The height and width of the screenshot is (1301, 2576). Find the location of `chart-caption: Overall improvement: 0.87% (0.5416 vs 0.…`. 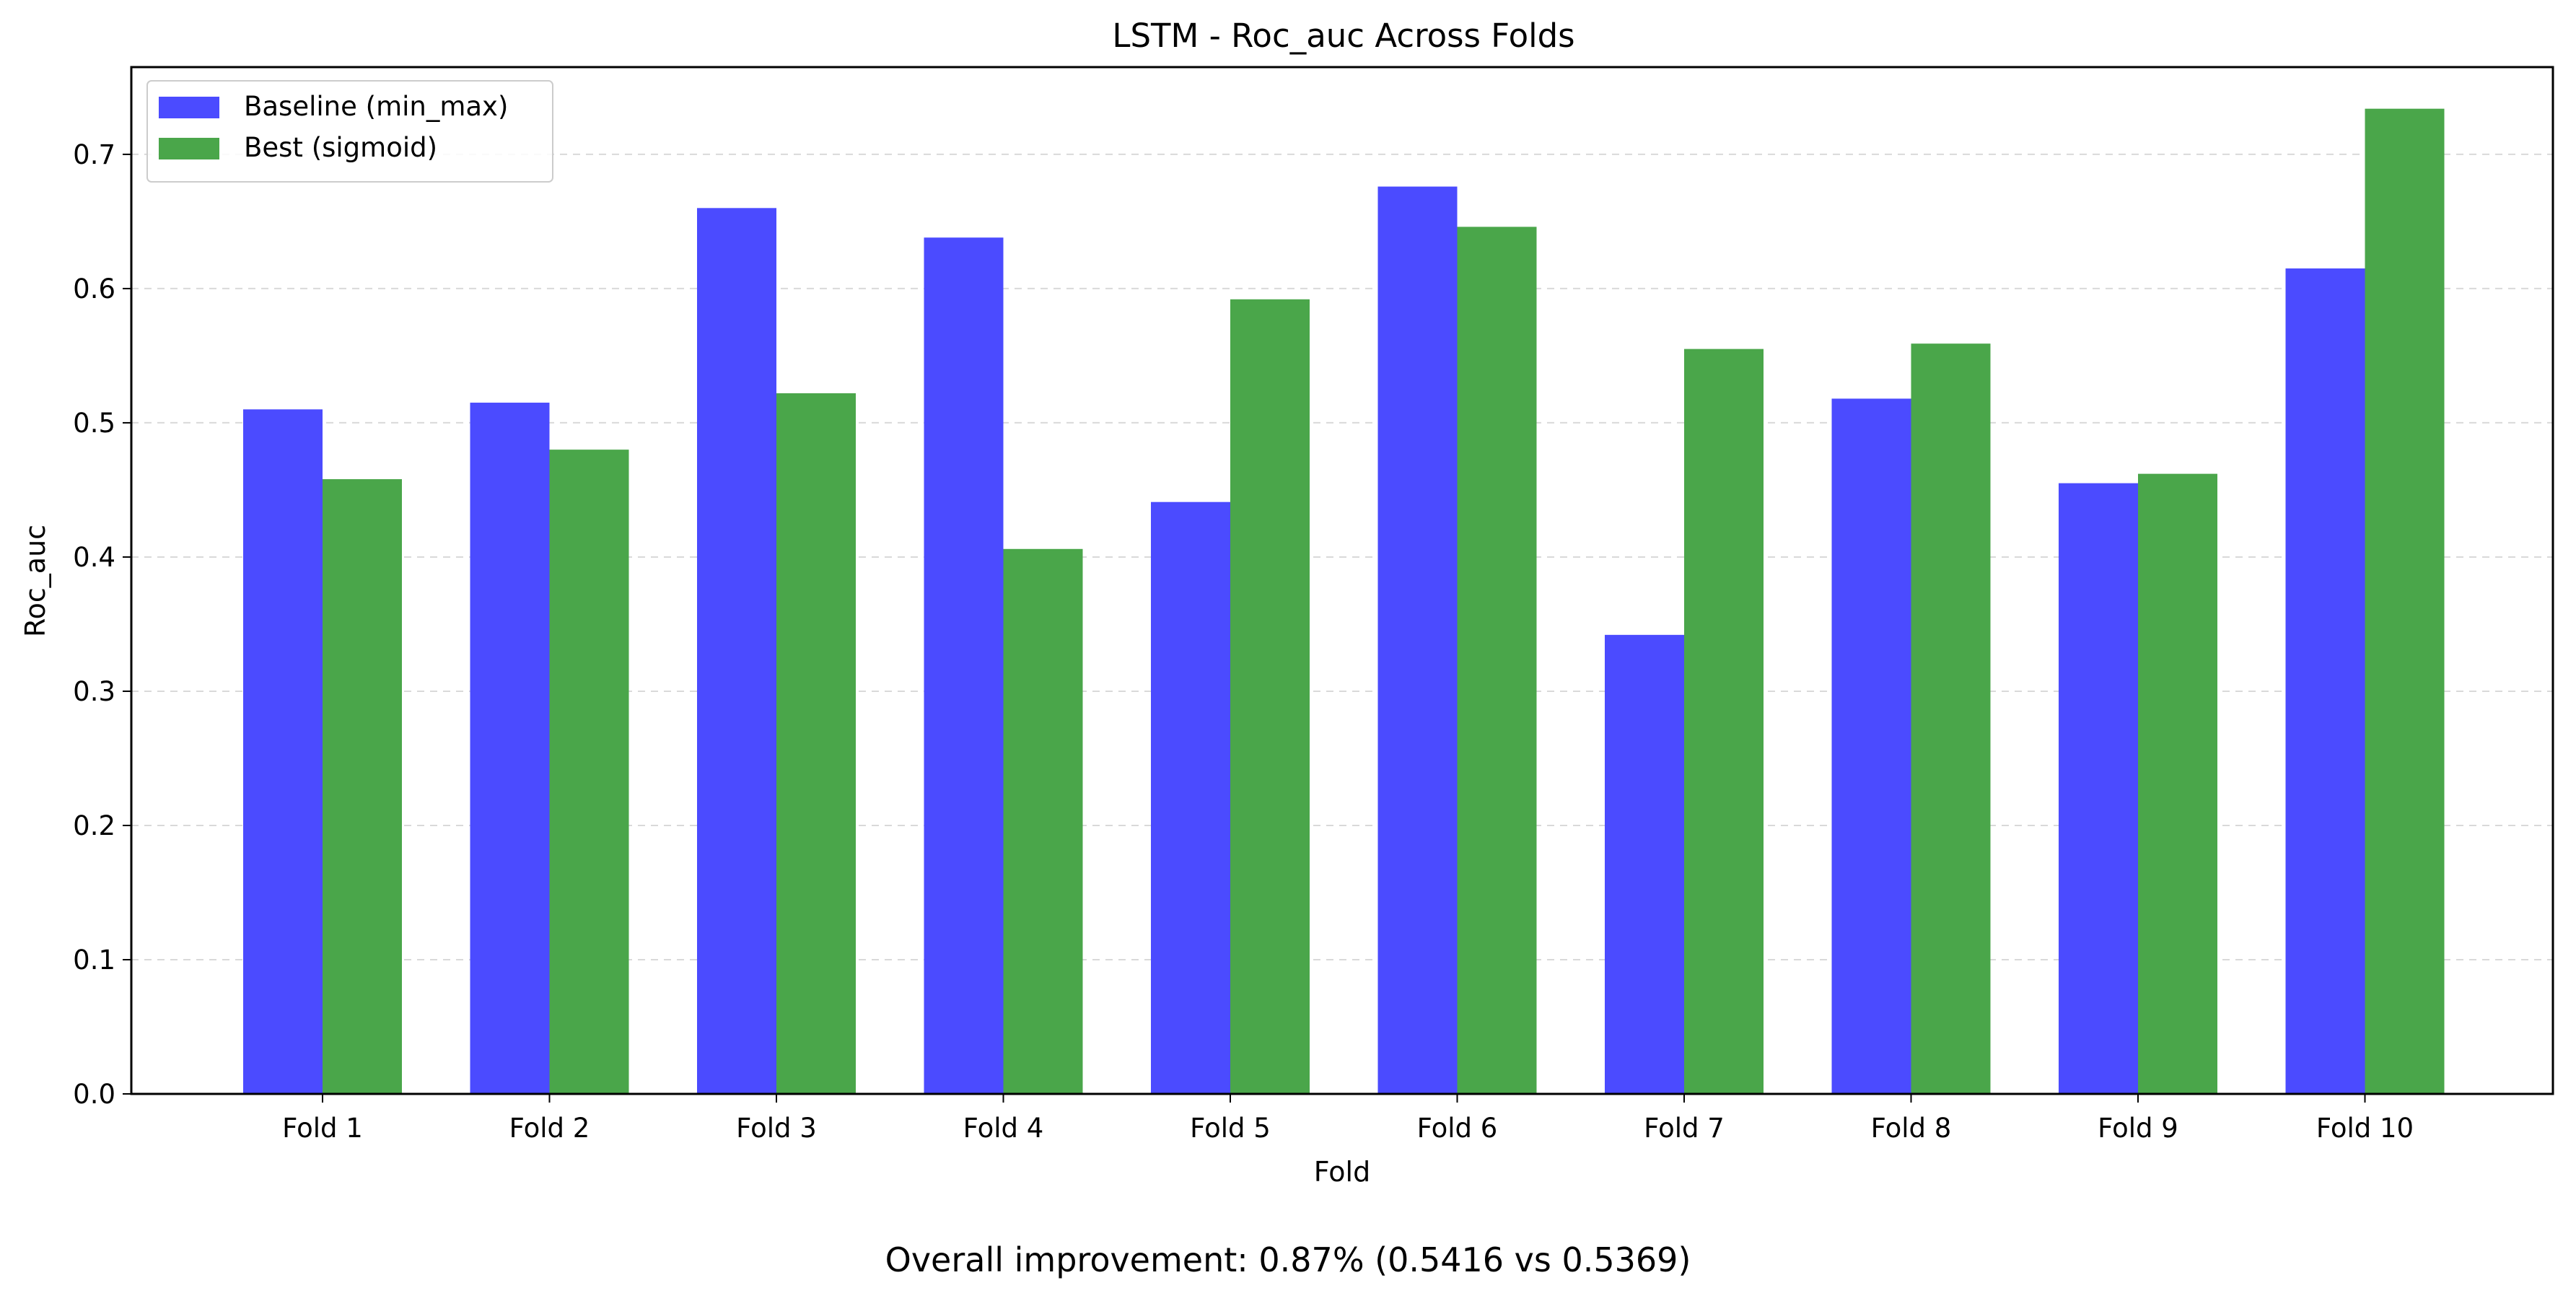

chart-caption: Overall improvement: 0.87% (0.5416 vs 0.… is located at coordinates (1288, 1259).